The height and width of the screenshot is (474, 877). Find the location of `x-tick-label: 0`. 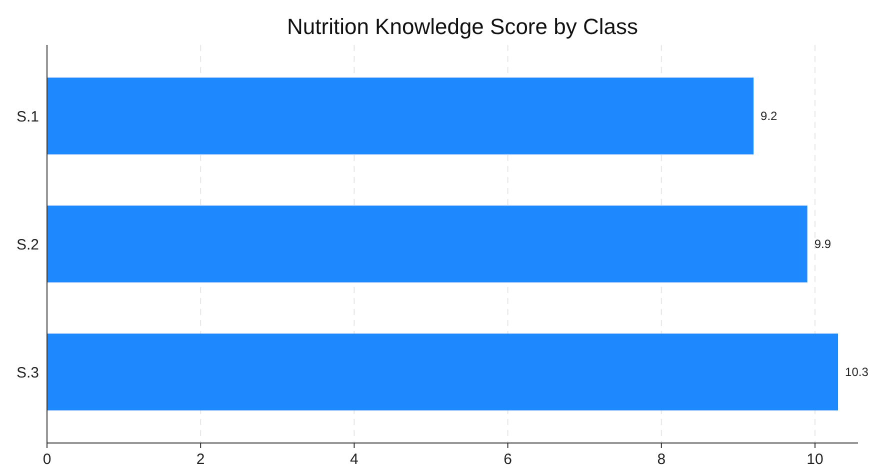

x-tick-label: 0 is located at coordinates (47, 459).